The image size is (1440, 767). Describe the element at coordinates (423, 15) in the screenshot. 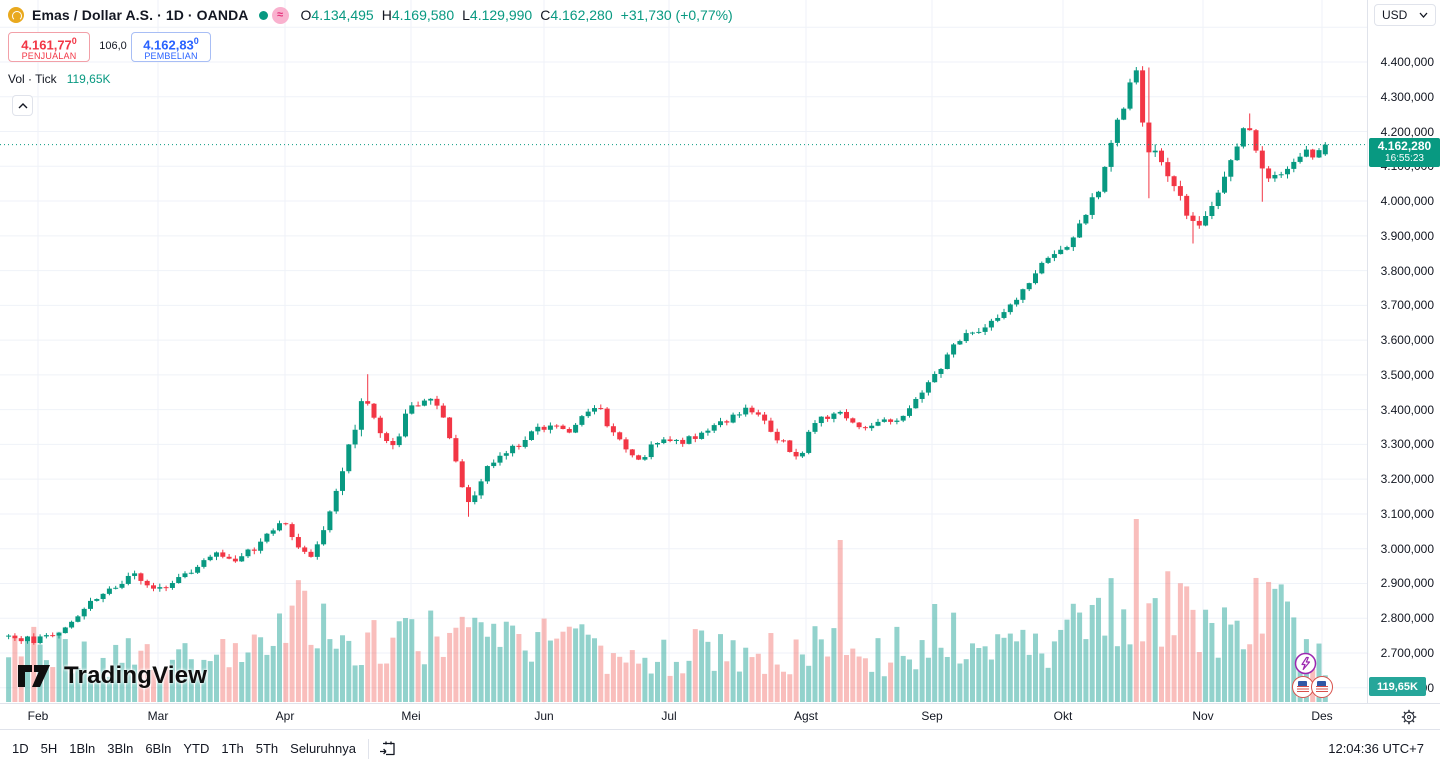

I see `high-value: 4.169,580` at that location.